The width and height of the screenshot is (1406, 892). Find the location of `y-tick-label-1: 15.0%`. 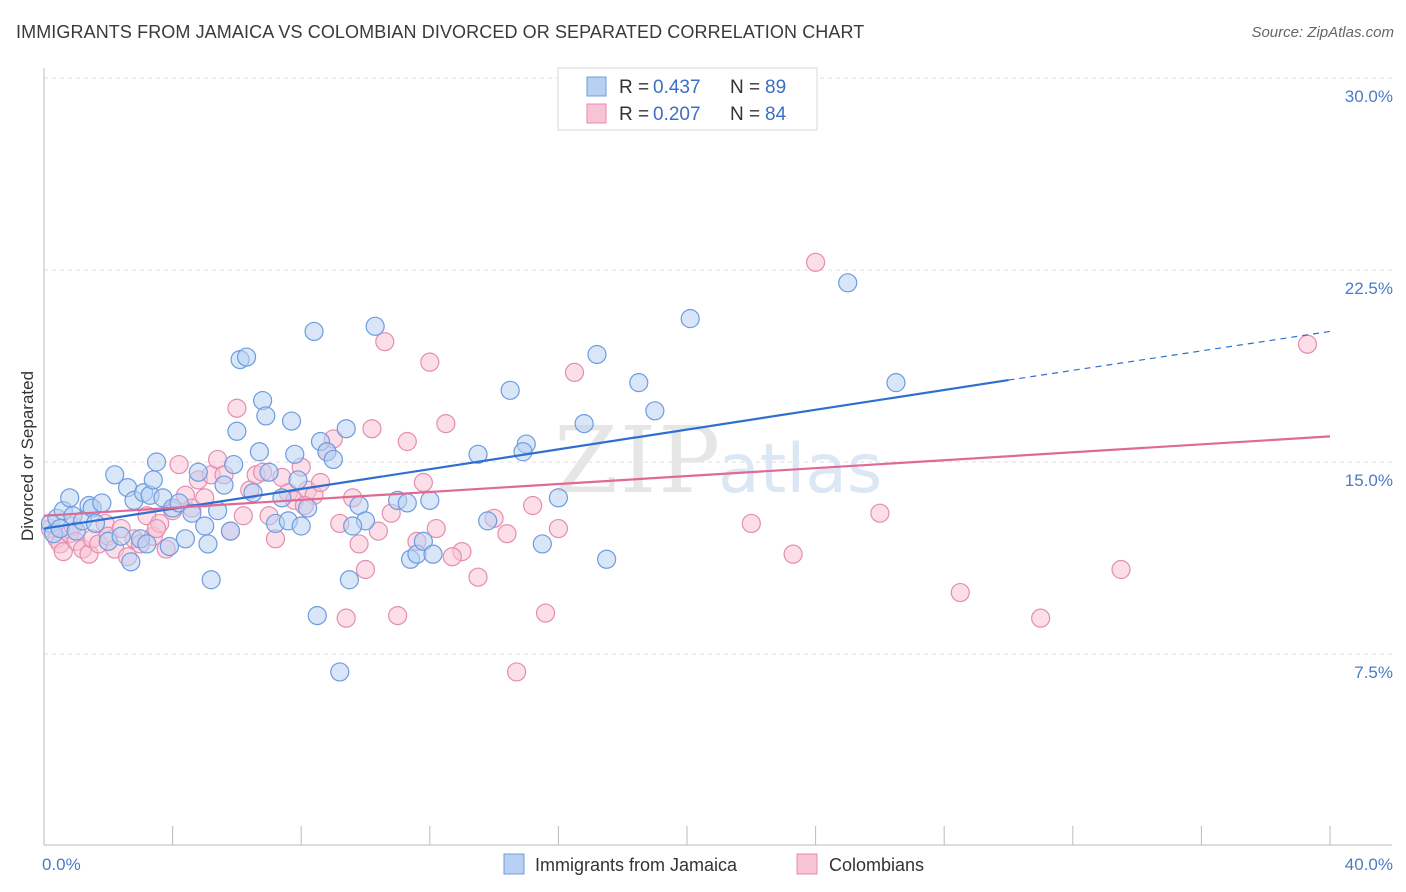

y-tick-label-1: 15.0% is located at coordinates (1369, 480).